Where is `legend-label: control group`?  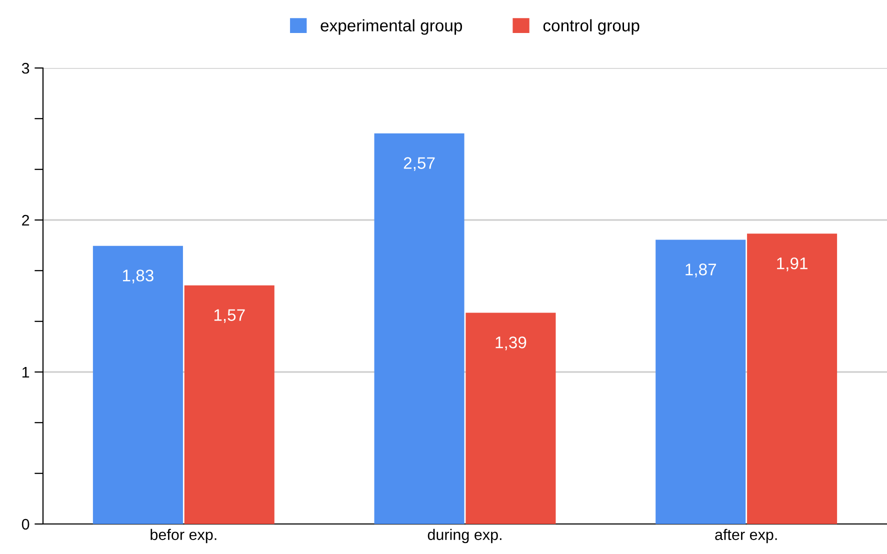 legend-label: control group is located at coordinates (591, 27).